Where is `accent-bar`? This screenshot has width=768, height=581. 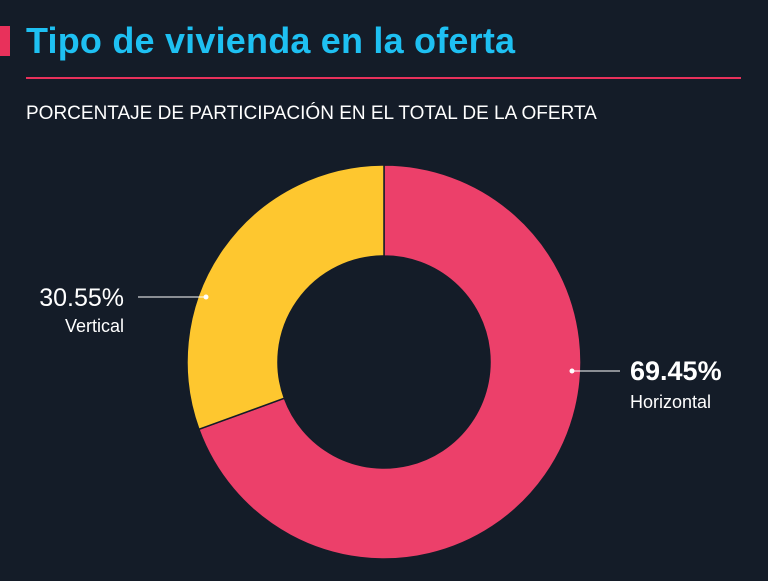 accent-bar is located at coordinates (5, 41).